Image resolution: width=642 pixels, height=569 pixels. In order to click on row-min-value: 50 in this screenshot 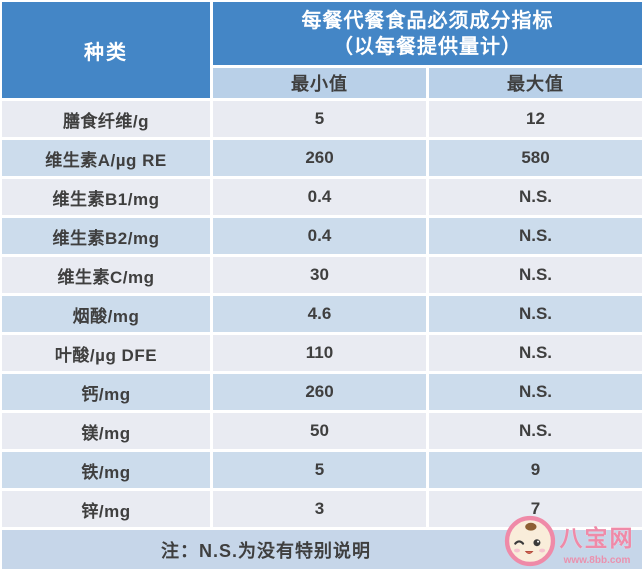, I will do `click(319, 431)`.